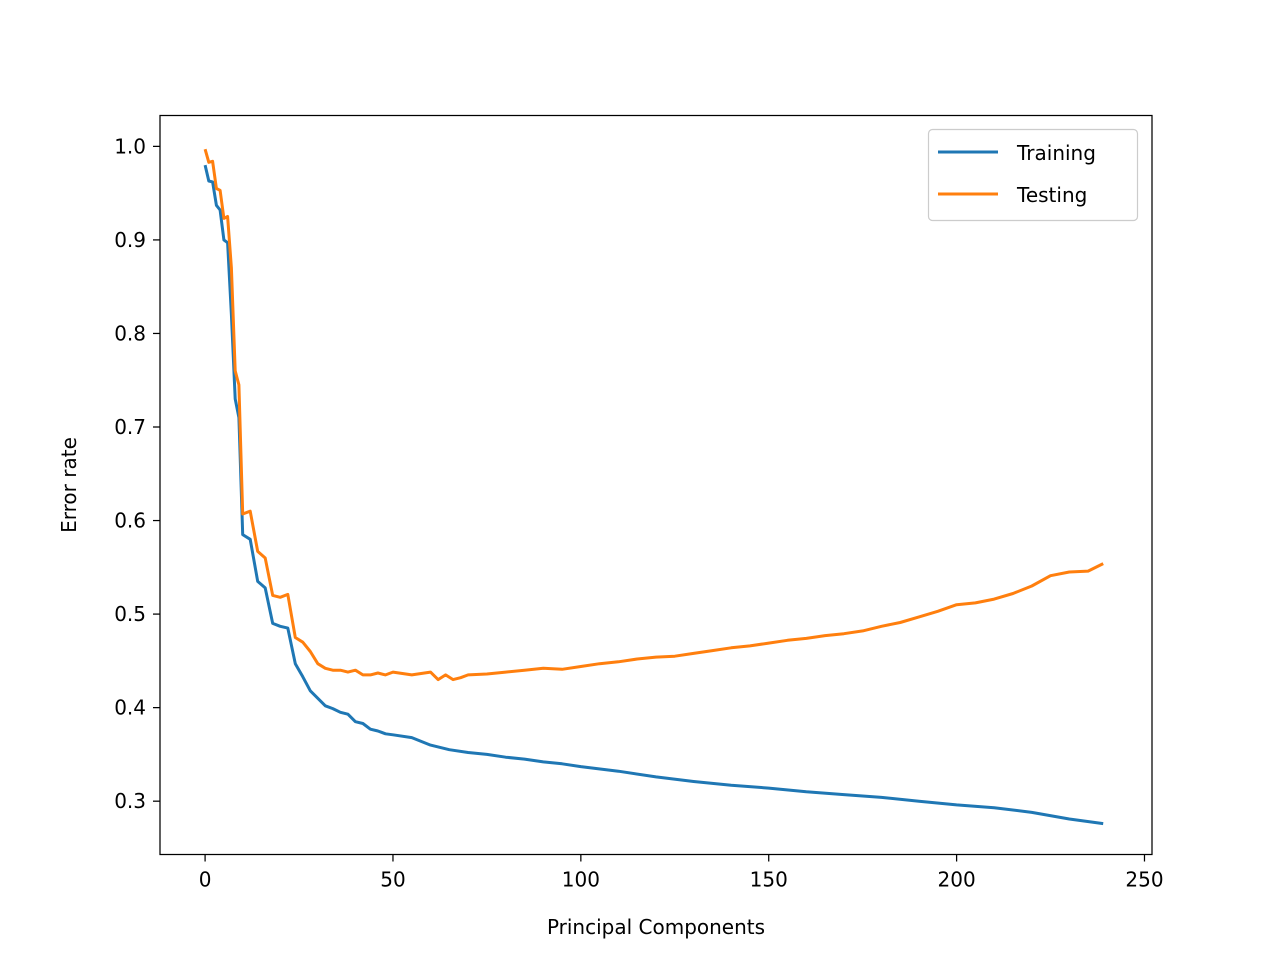 Image resolution: width=1280 pixels, height=960 pixels. I want to click on legend-label-testing: Testing, so click(1051, 195).